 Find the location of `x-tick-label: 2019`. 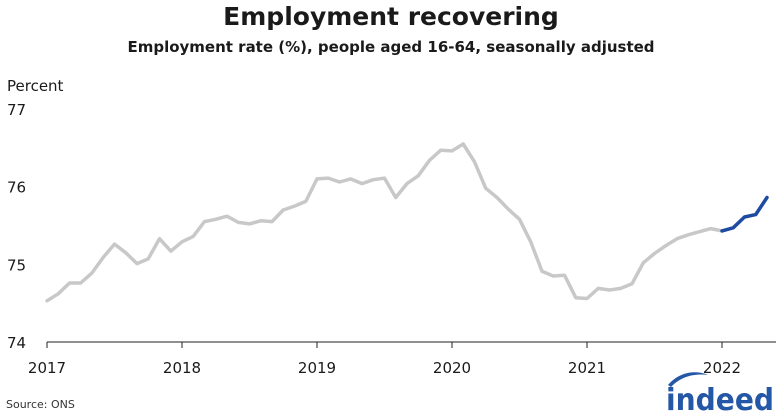

x-tick-label: 2019 is located at coordinates (317, 368).